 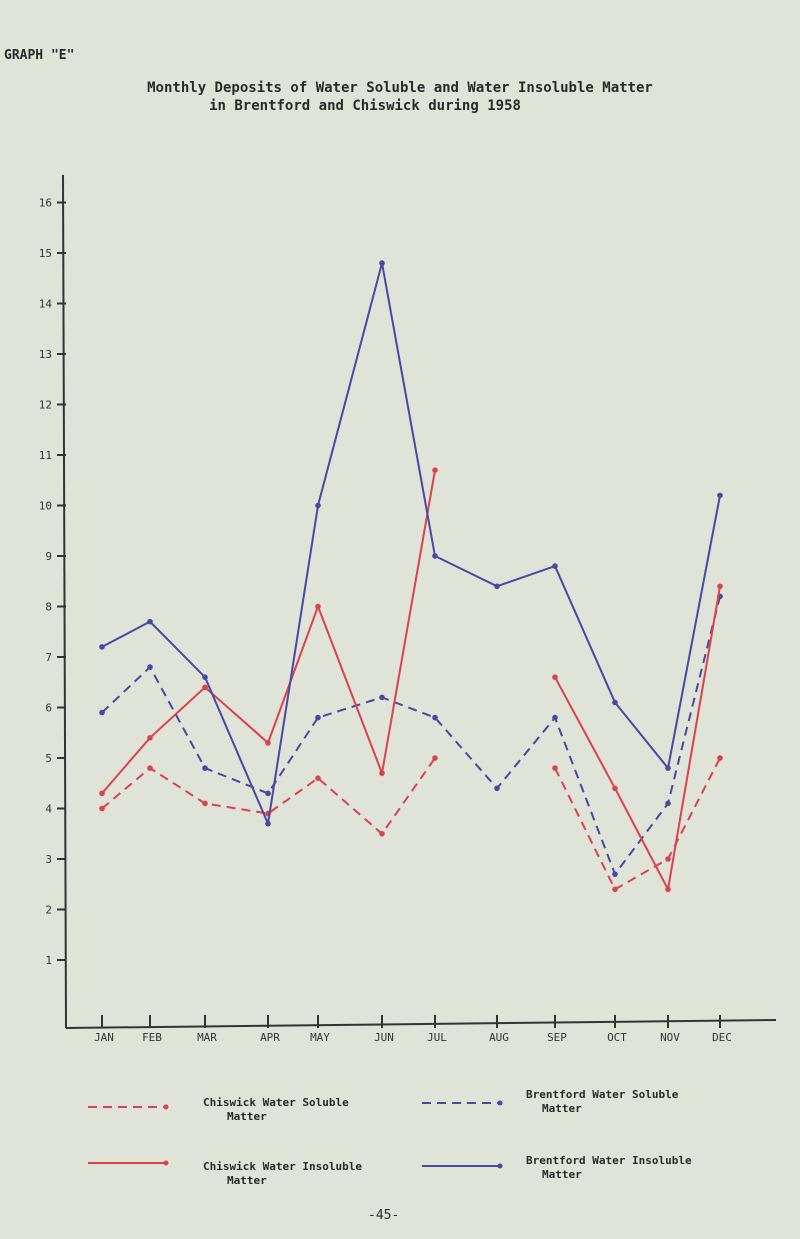 What do you see at coordinates (384, 1215) in the screenshot?
I see `page-number: -45-` at bounding box center [384, 1215].